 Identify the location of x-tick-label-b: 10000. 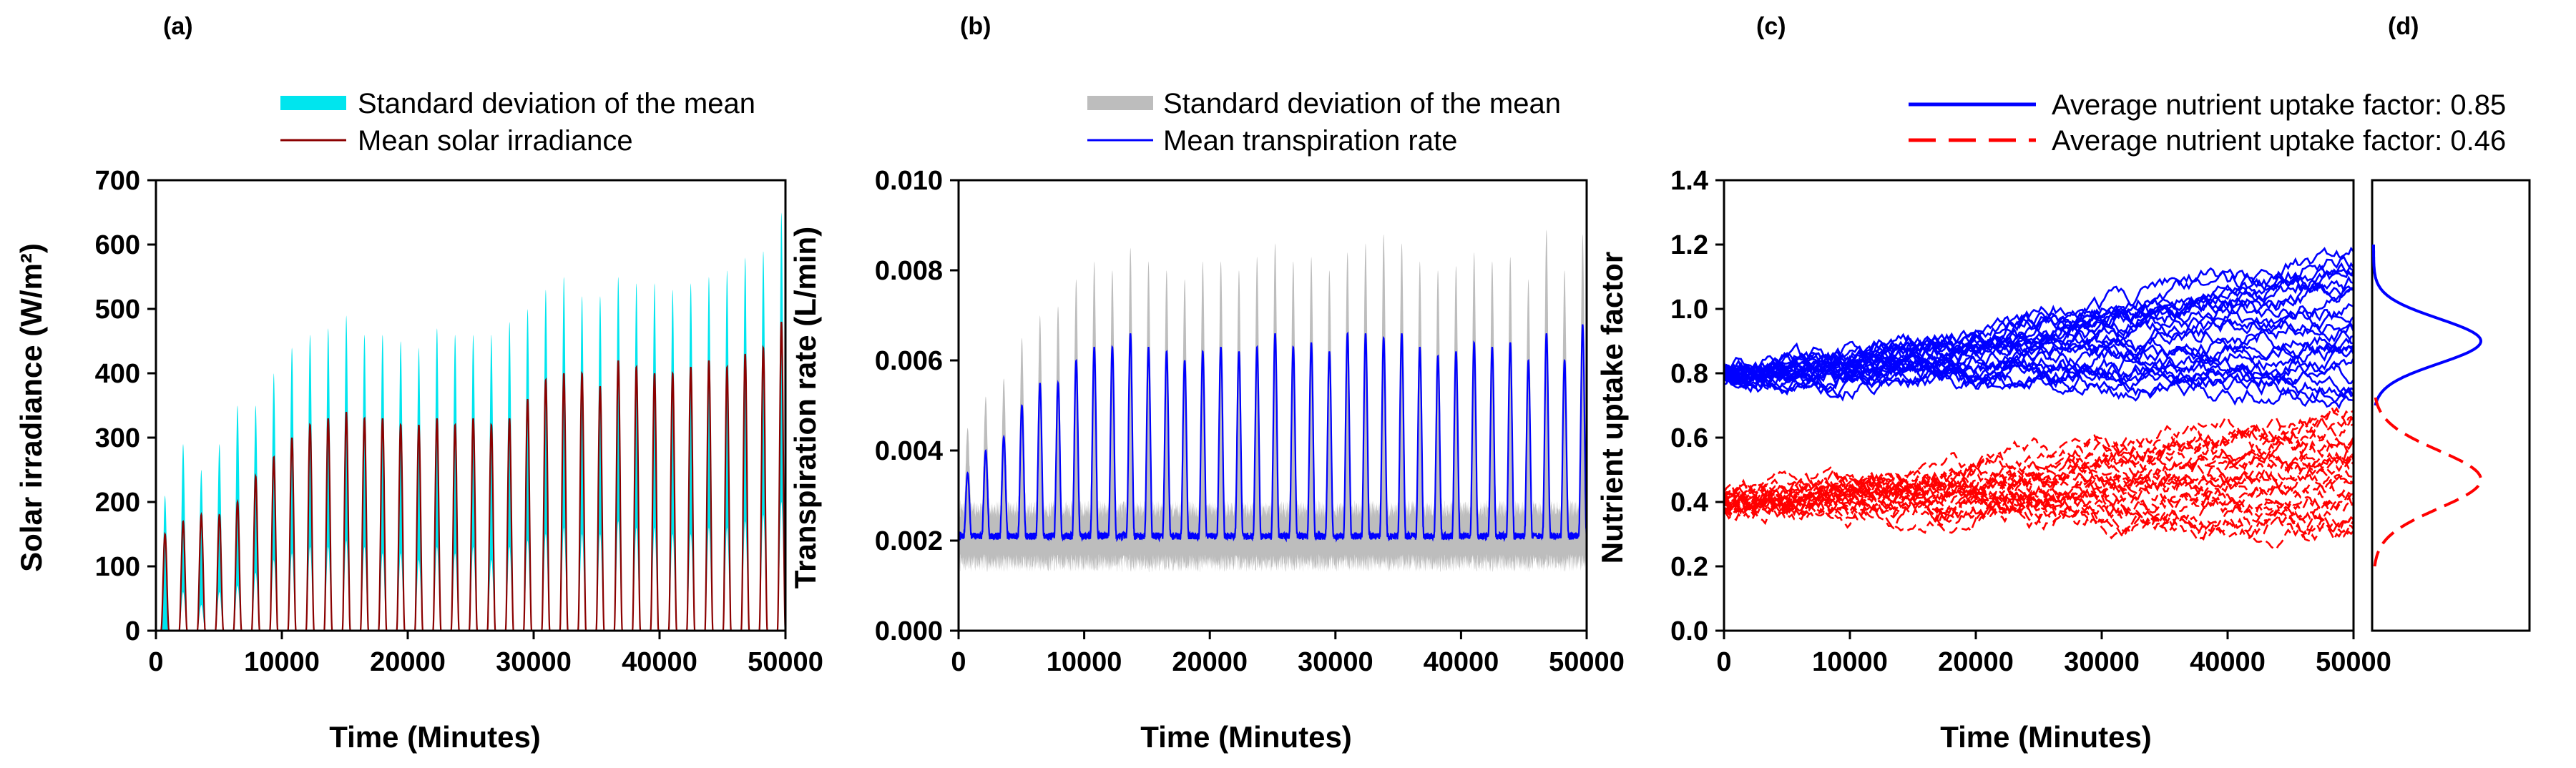
(1084, 662).